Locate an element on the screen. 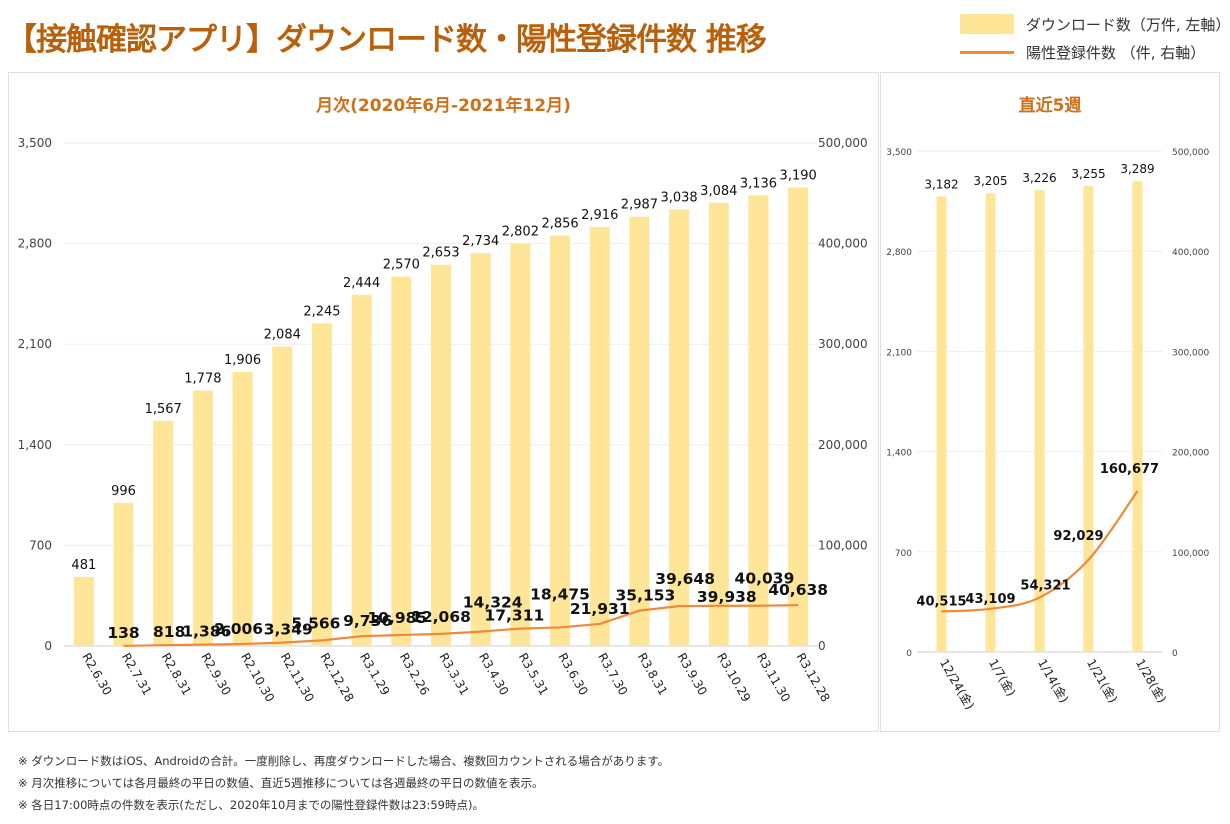  weekly-bar-label: 3,226 is located at coordinates (1039, 178).